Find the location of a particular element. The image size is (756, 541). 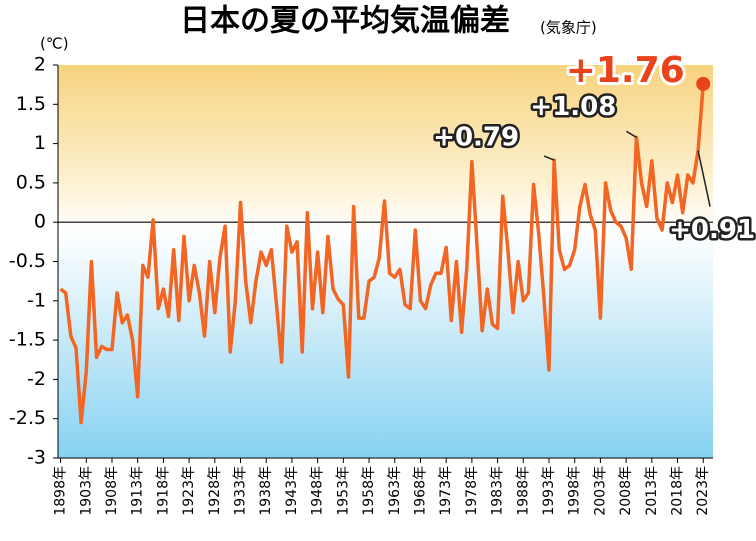

y-tick-label: -1.5 is located at coordinates (27, 340).